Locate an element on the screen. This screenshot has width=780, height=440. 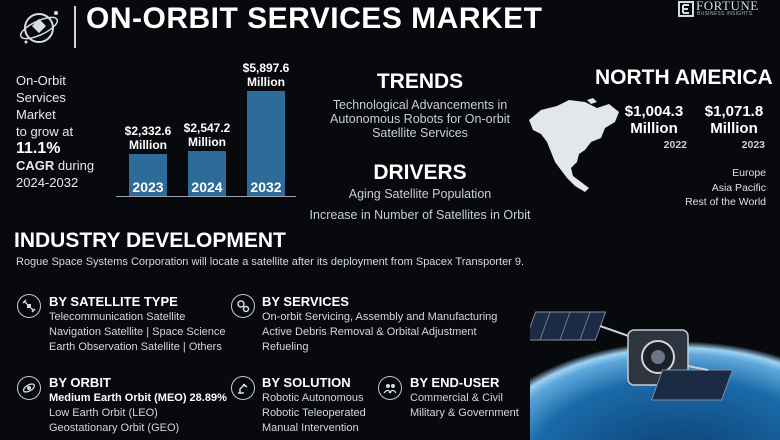
na-value-2022: $1,004.3 Million 2022 is located at coordinates (654, 128).